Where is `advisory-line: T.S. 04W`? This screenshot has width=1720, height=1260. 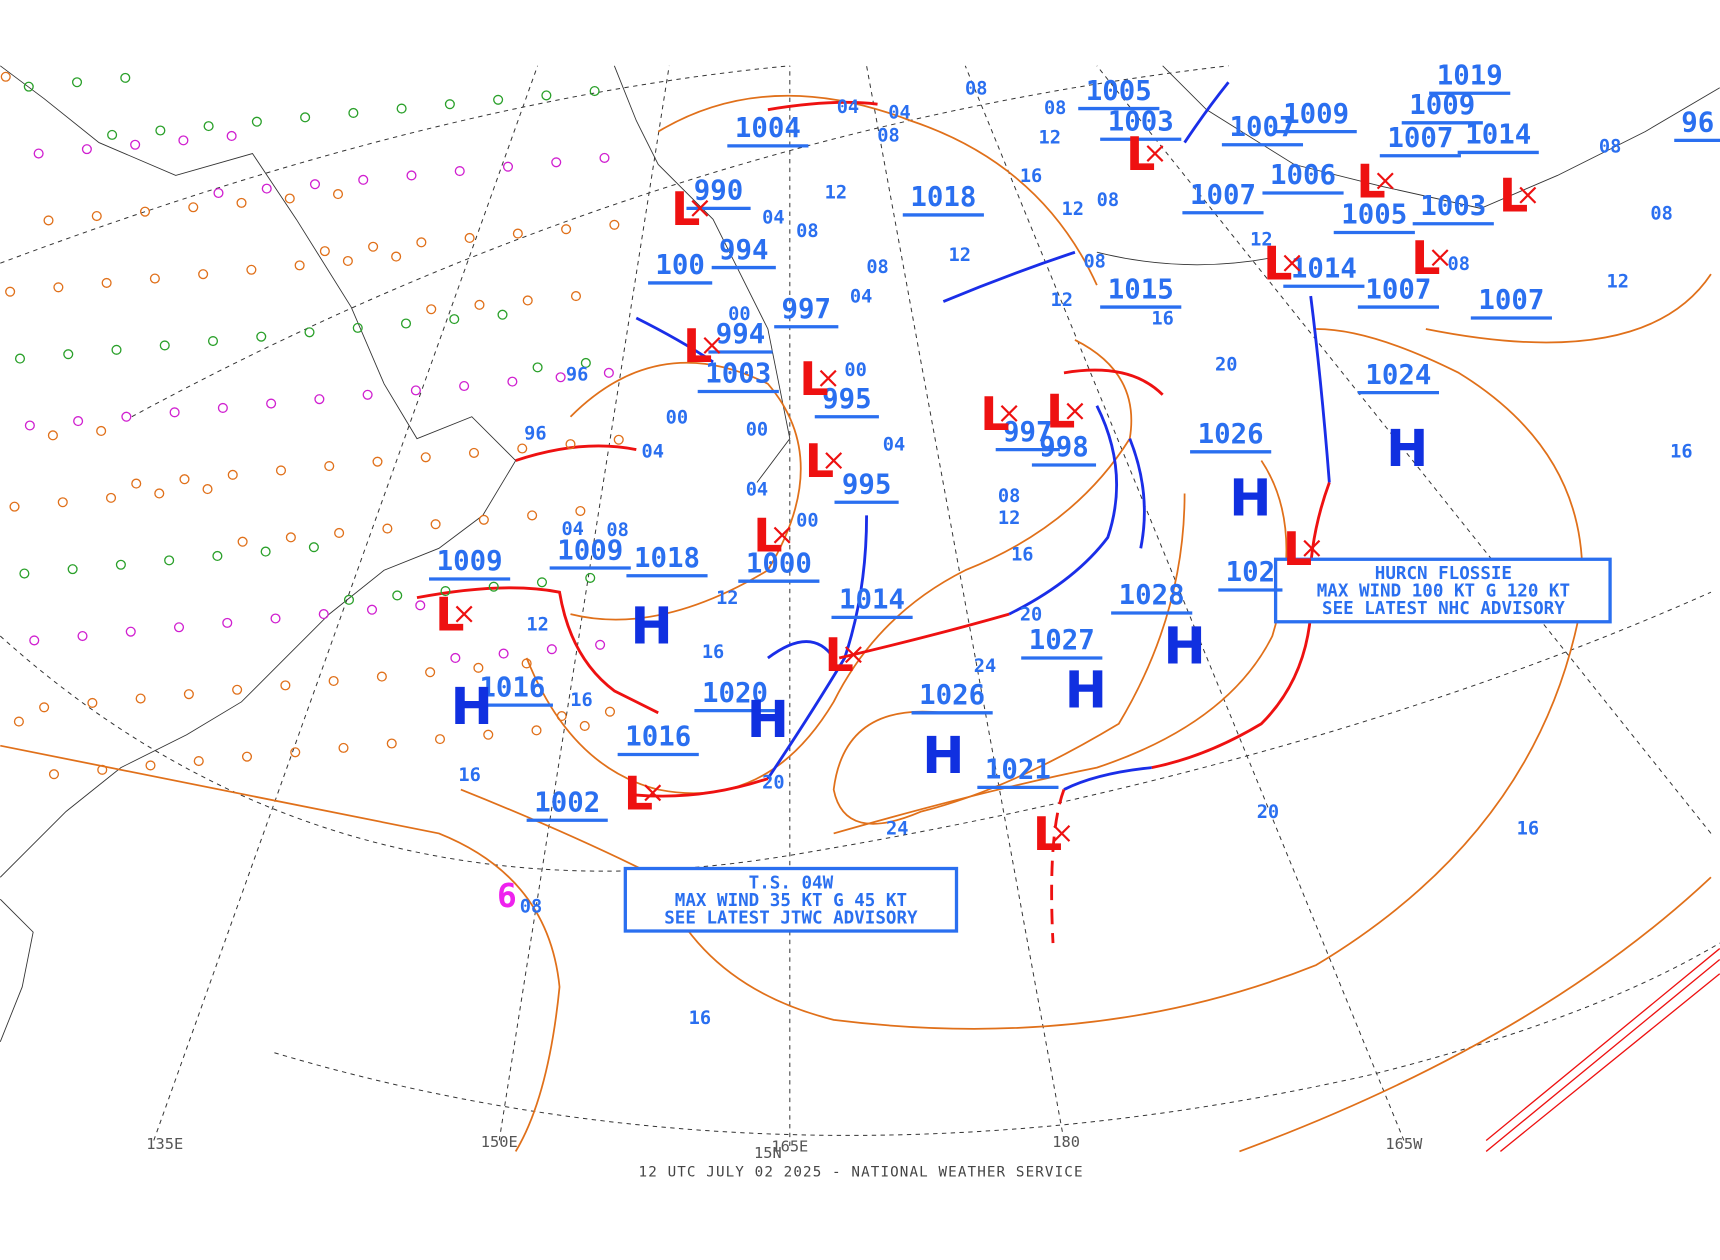 advisory-line: T.S. 04W is located at coordinates (791, 883).